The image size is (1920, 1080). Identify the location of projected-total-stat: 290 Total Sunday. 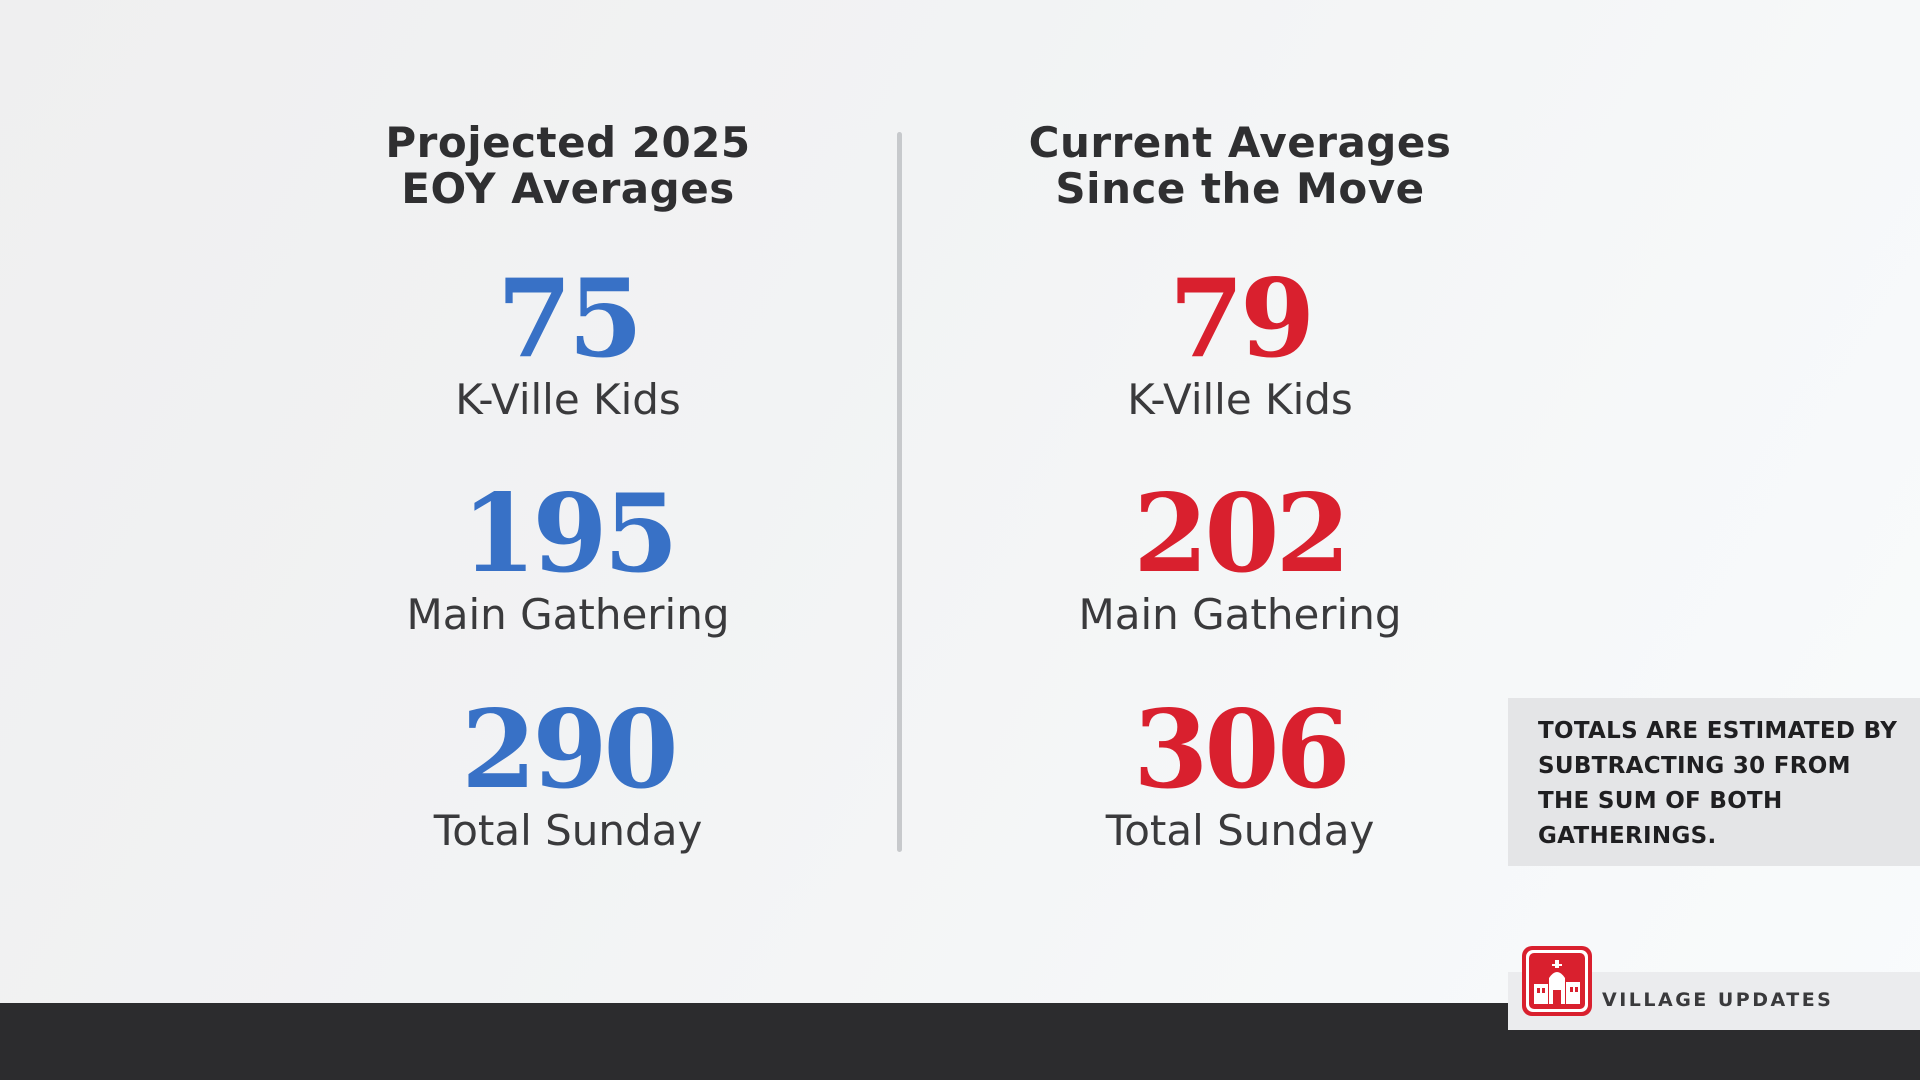
(568, 776).